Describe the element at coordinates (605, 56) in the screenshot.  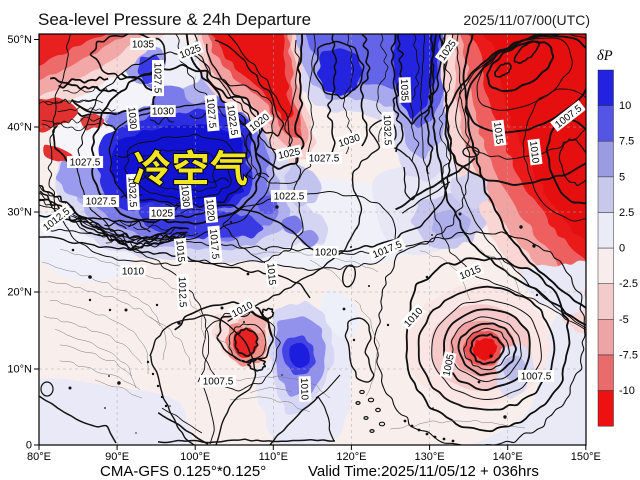
I see `svg-text: δP` at that location.